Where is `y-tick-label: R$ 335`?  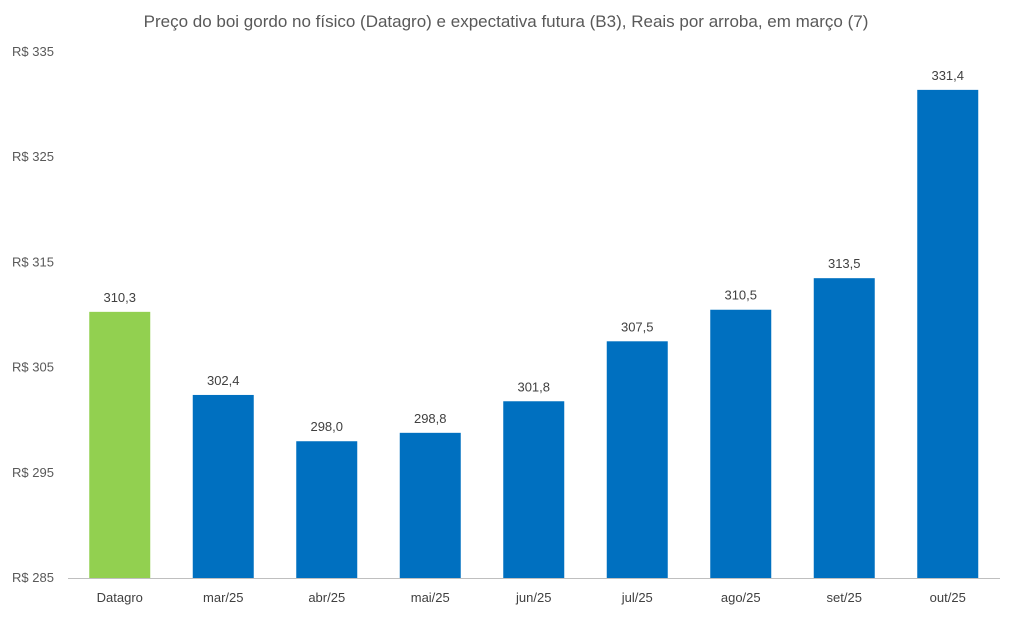 y-tick-label: R$ 335 is located at coordinates (33, 51).